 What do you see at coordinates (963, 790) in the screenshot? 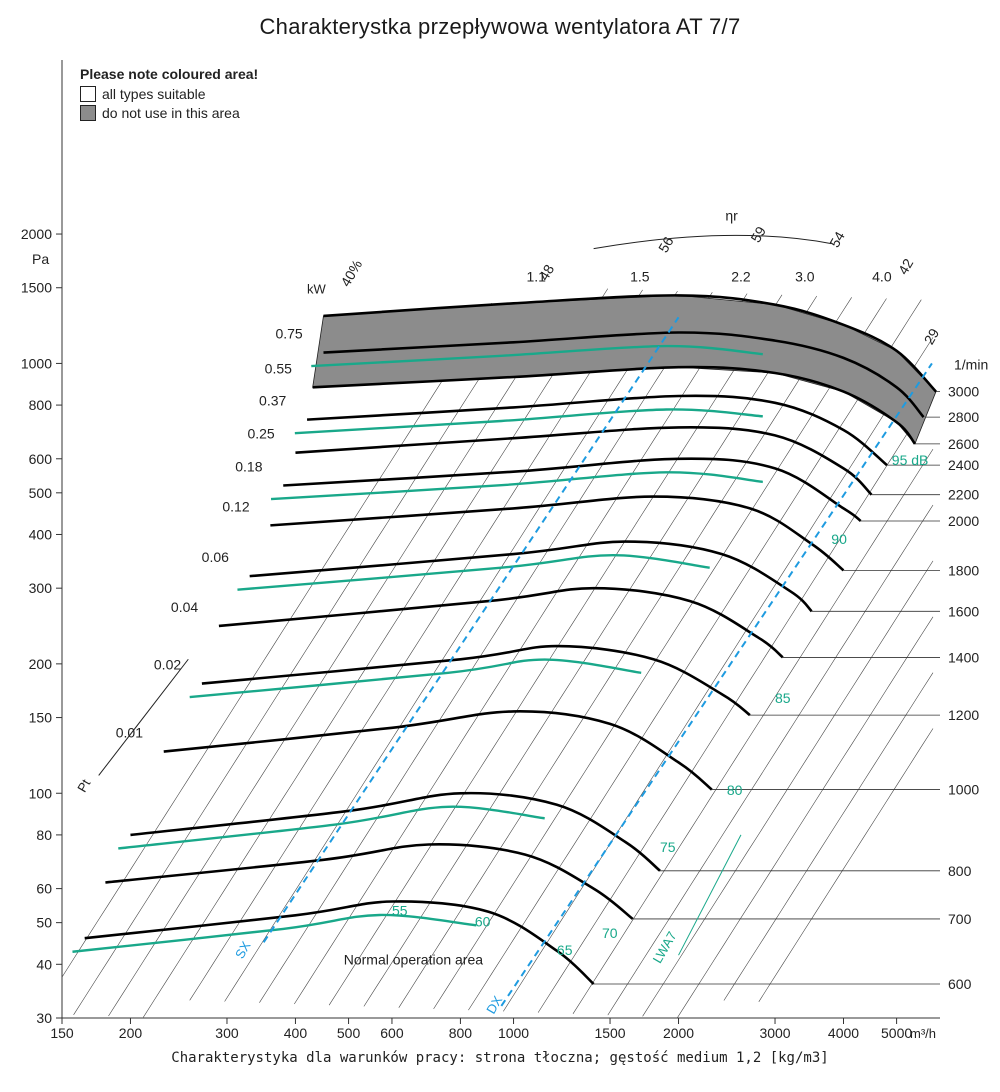
I see `speed-label: 1000` at bounding box center [963, 790].